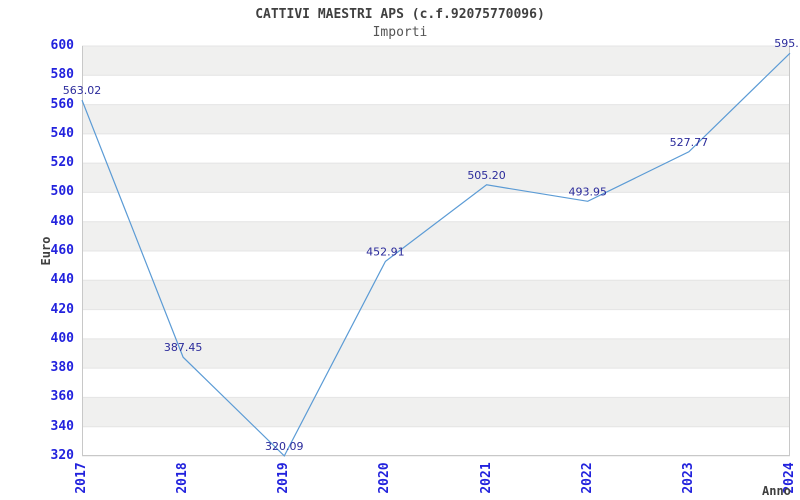 The height and width of the screenshot is (500, 800). I want to click on chart-title: CATTIVI MAESTRI APS (c.f.92075770096), so click(400, 14).